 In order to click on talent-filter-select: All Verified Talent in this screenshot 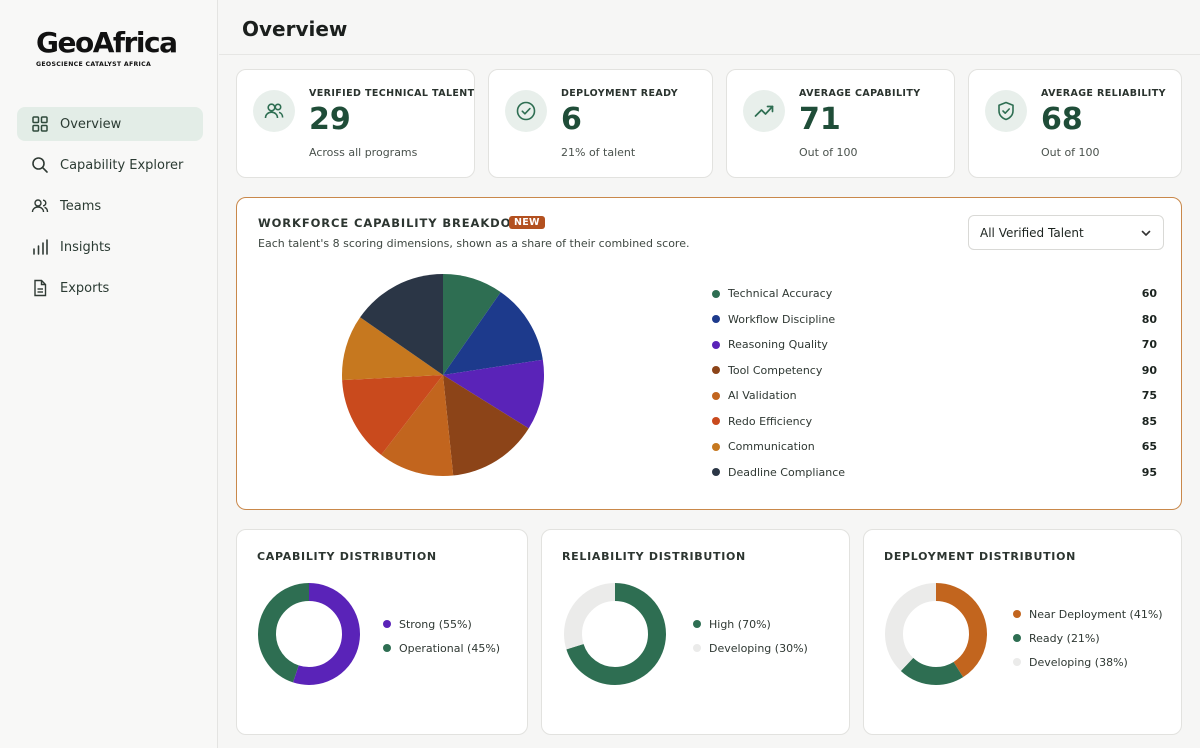, I will do `click(1066, 232)`.